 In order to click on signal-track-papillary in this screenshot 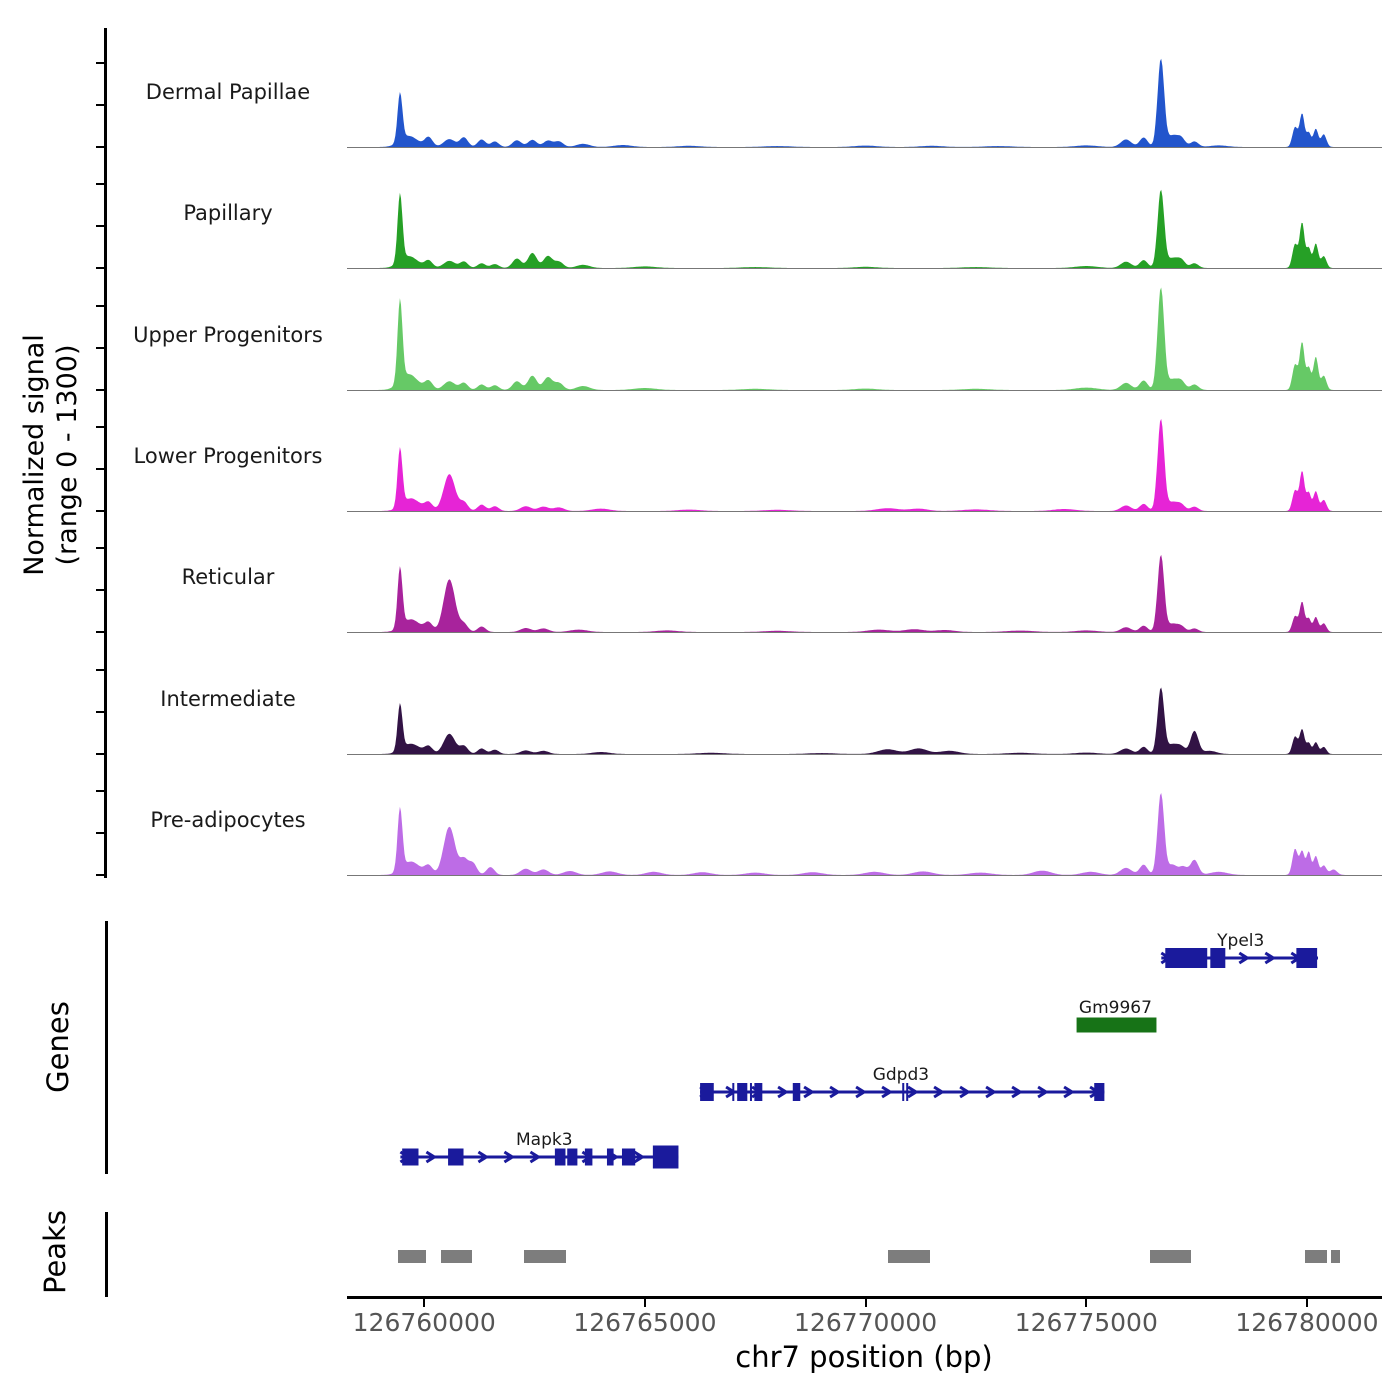, I will do `click(864, 230)`.